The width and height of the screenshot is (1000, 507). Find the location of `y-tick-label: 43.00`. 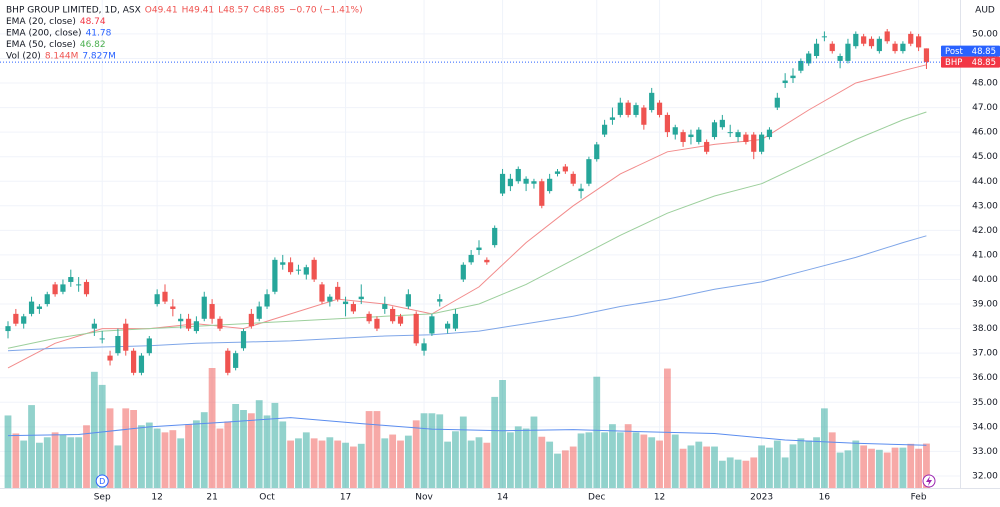

y-tick-label: 43.00 is located at coordinates (985, 206).